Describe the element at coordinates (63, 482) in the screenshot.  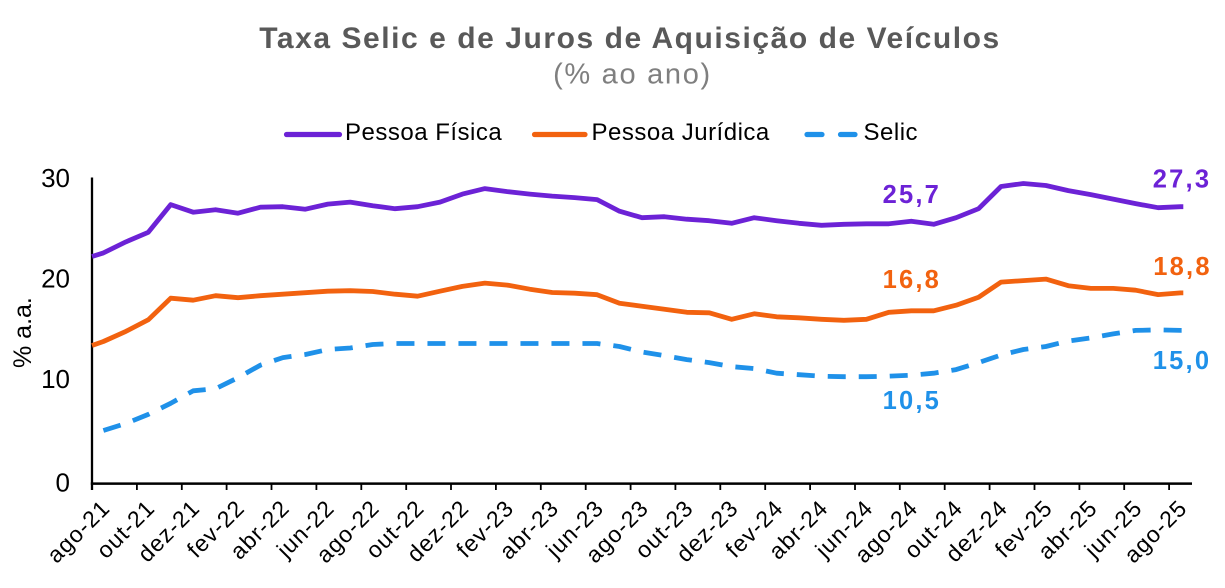
I see `svg-text: 0` at that location.